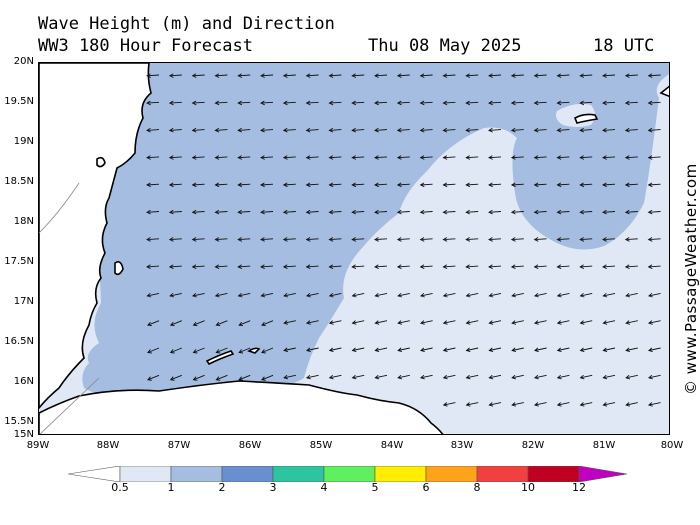 The image size is (700, 525). I want to click on legend-level-label: 6, so click(426, 487).